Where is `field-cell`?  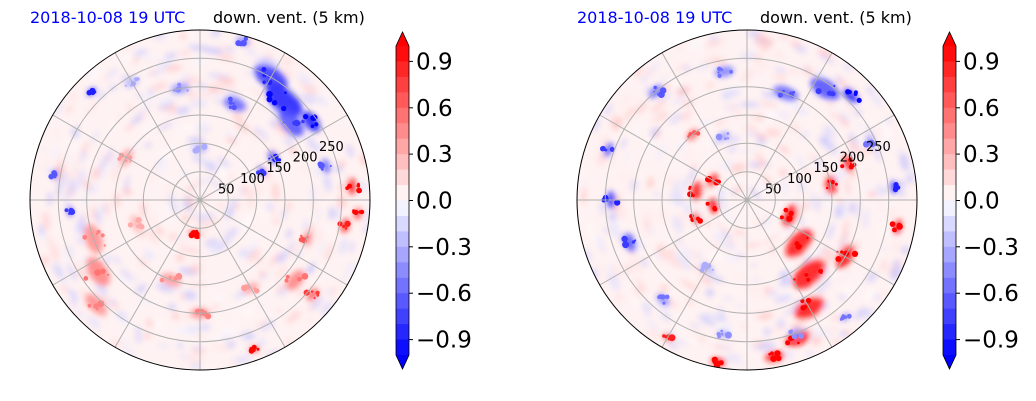 field-cell is located at coordinates (326, 166).